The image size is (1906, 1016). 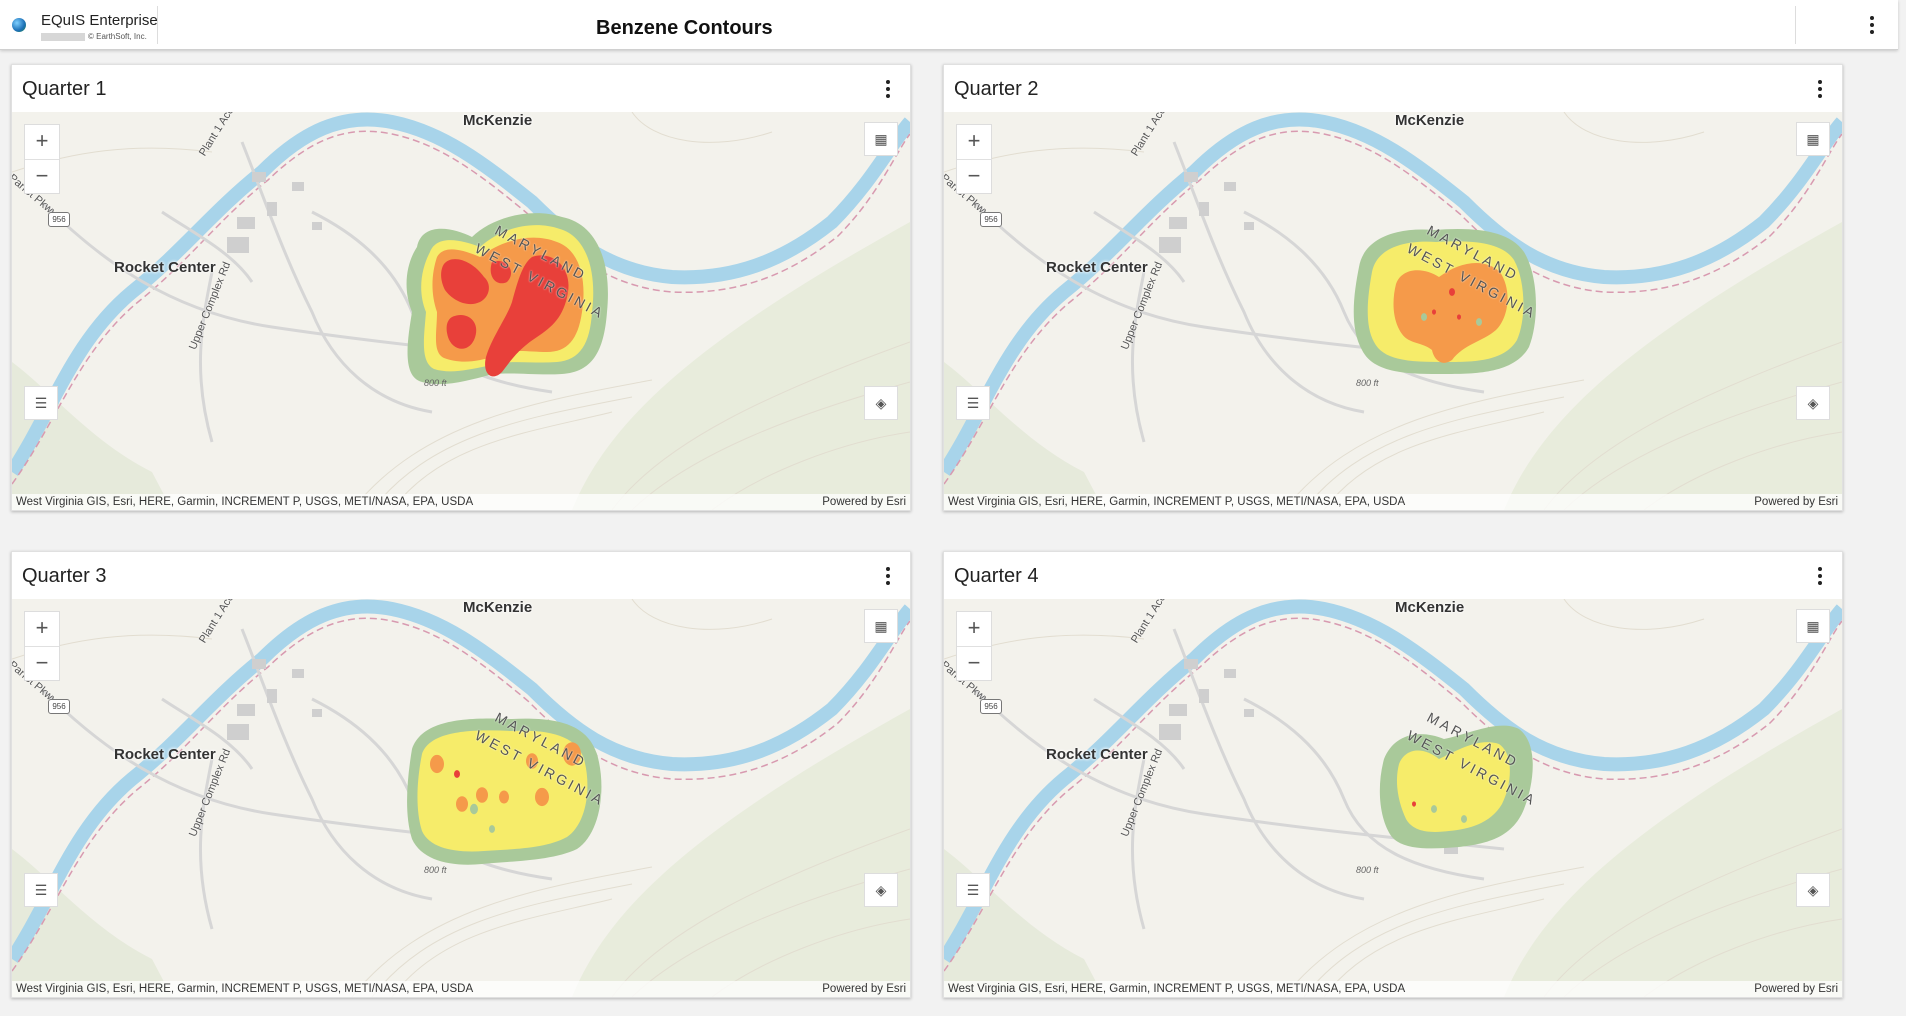 What do you see at coordinates (64, 576) in the screenshot?
I see `panel-title: Quarter 3` at bounding box center [64, 576].